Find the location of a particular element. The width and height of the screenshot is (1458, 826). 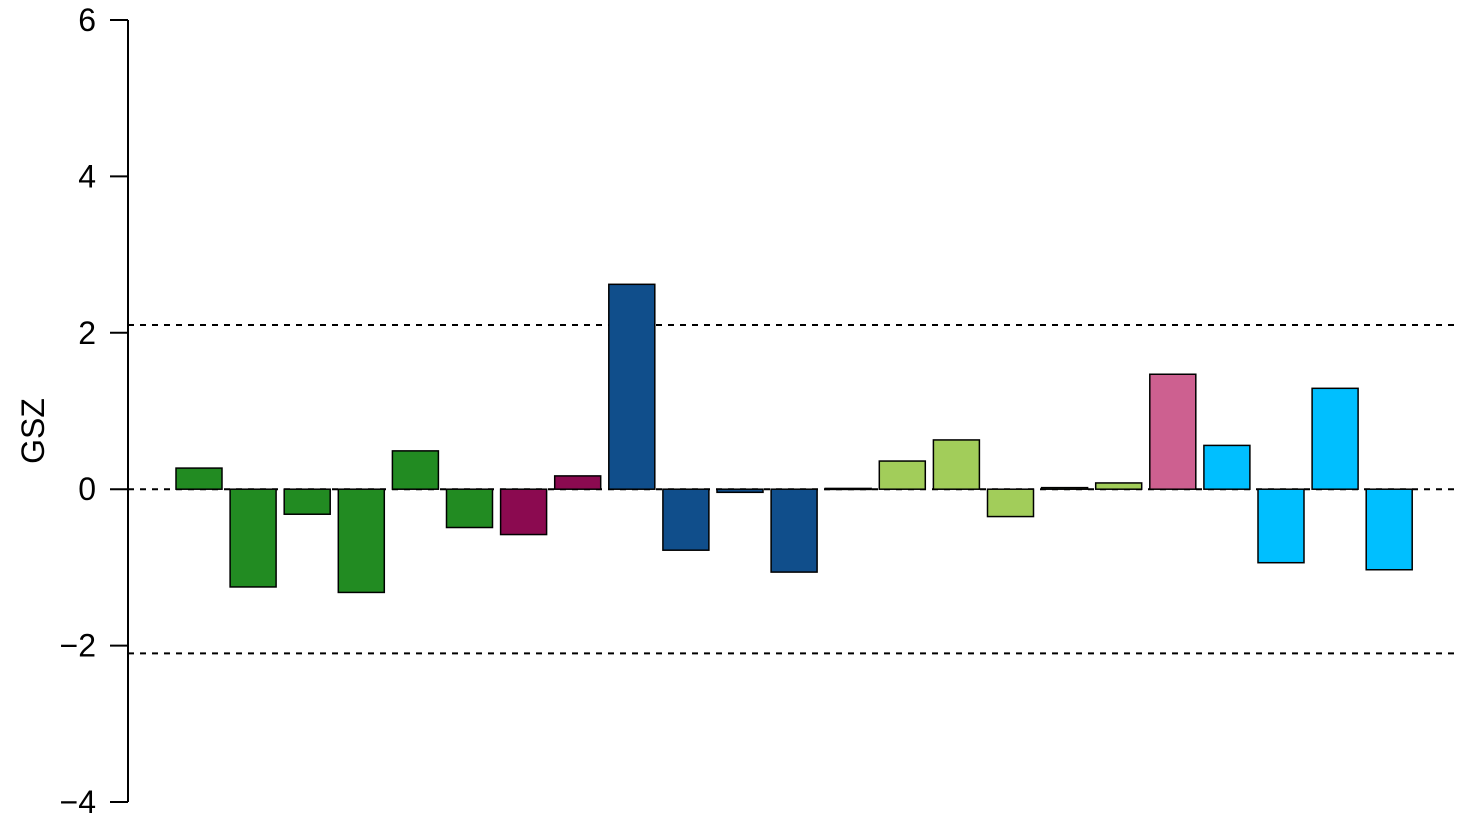

y-tick-label-0: 6 is located at coordinates (87, 20).